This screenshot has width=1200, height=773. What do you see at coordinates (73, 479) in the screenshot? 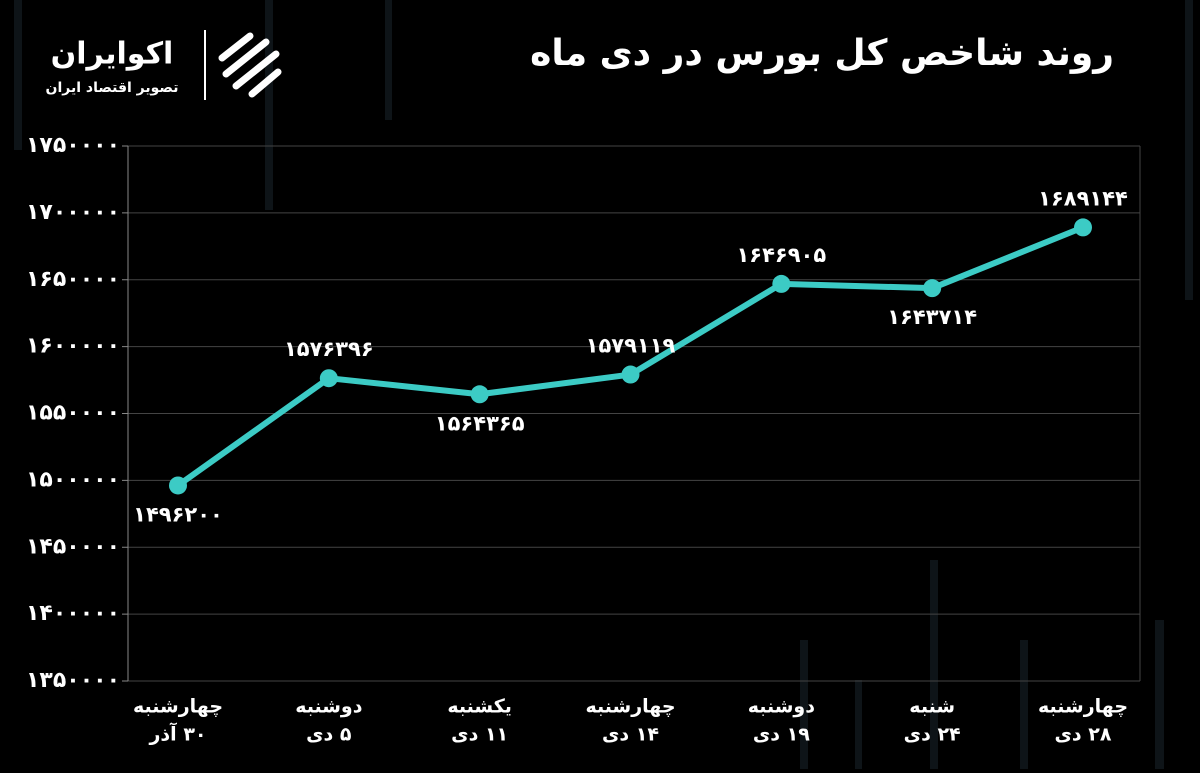
I see `y-tick-label: ۱۵۰۰۰۰۰` at bounding box center [73, 479].